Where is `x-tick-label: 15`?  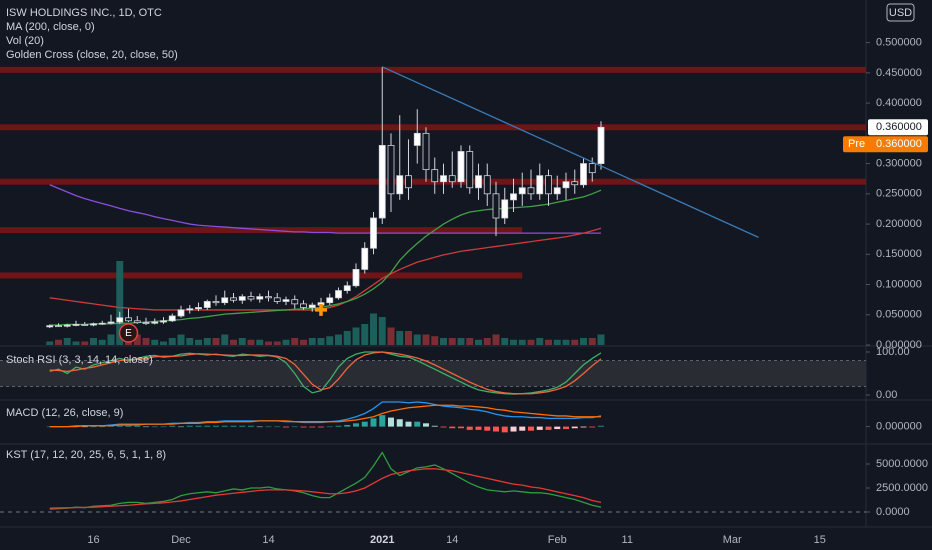 x-tick-label: 15 is located at coordinates (820, 540).